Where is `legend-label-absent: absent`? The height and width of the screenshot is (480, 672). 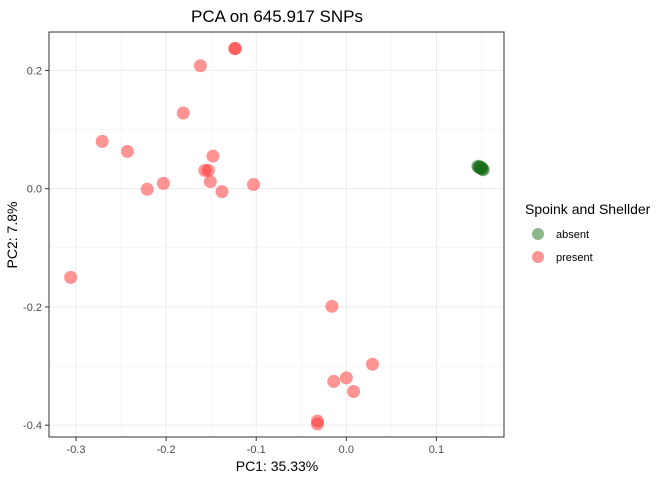 legend-label-absent: absent is located at coordinates (572, 235).